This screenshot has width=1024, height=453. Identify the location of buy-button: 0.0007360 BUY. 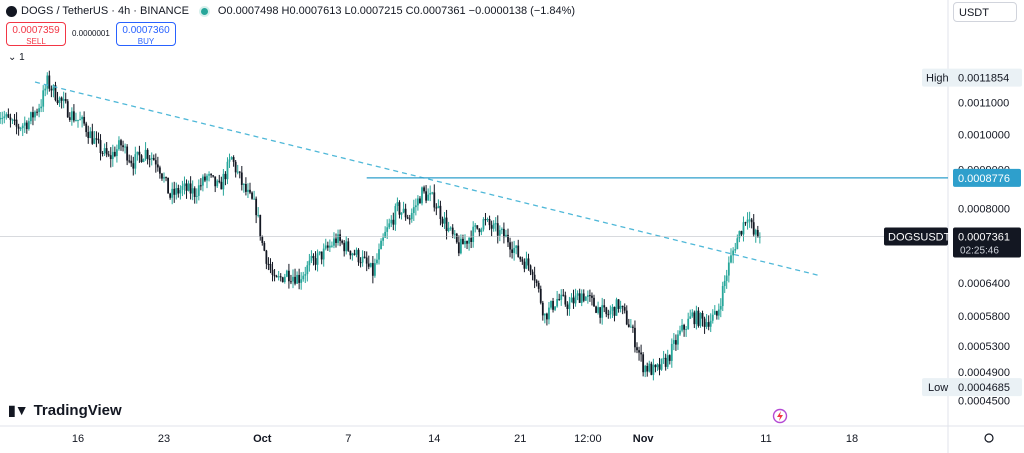
(146, 34).